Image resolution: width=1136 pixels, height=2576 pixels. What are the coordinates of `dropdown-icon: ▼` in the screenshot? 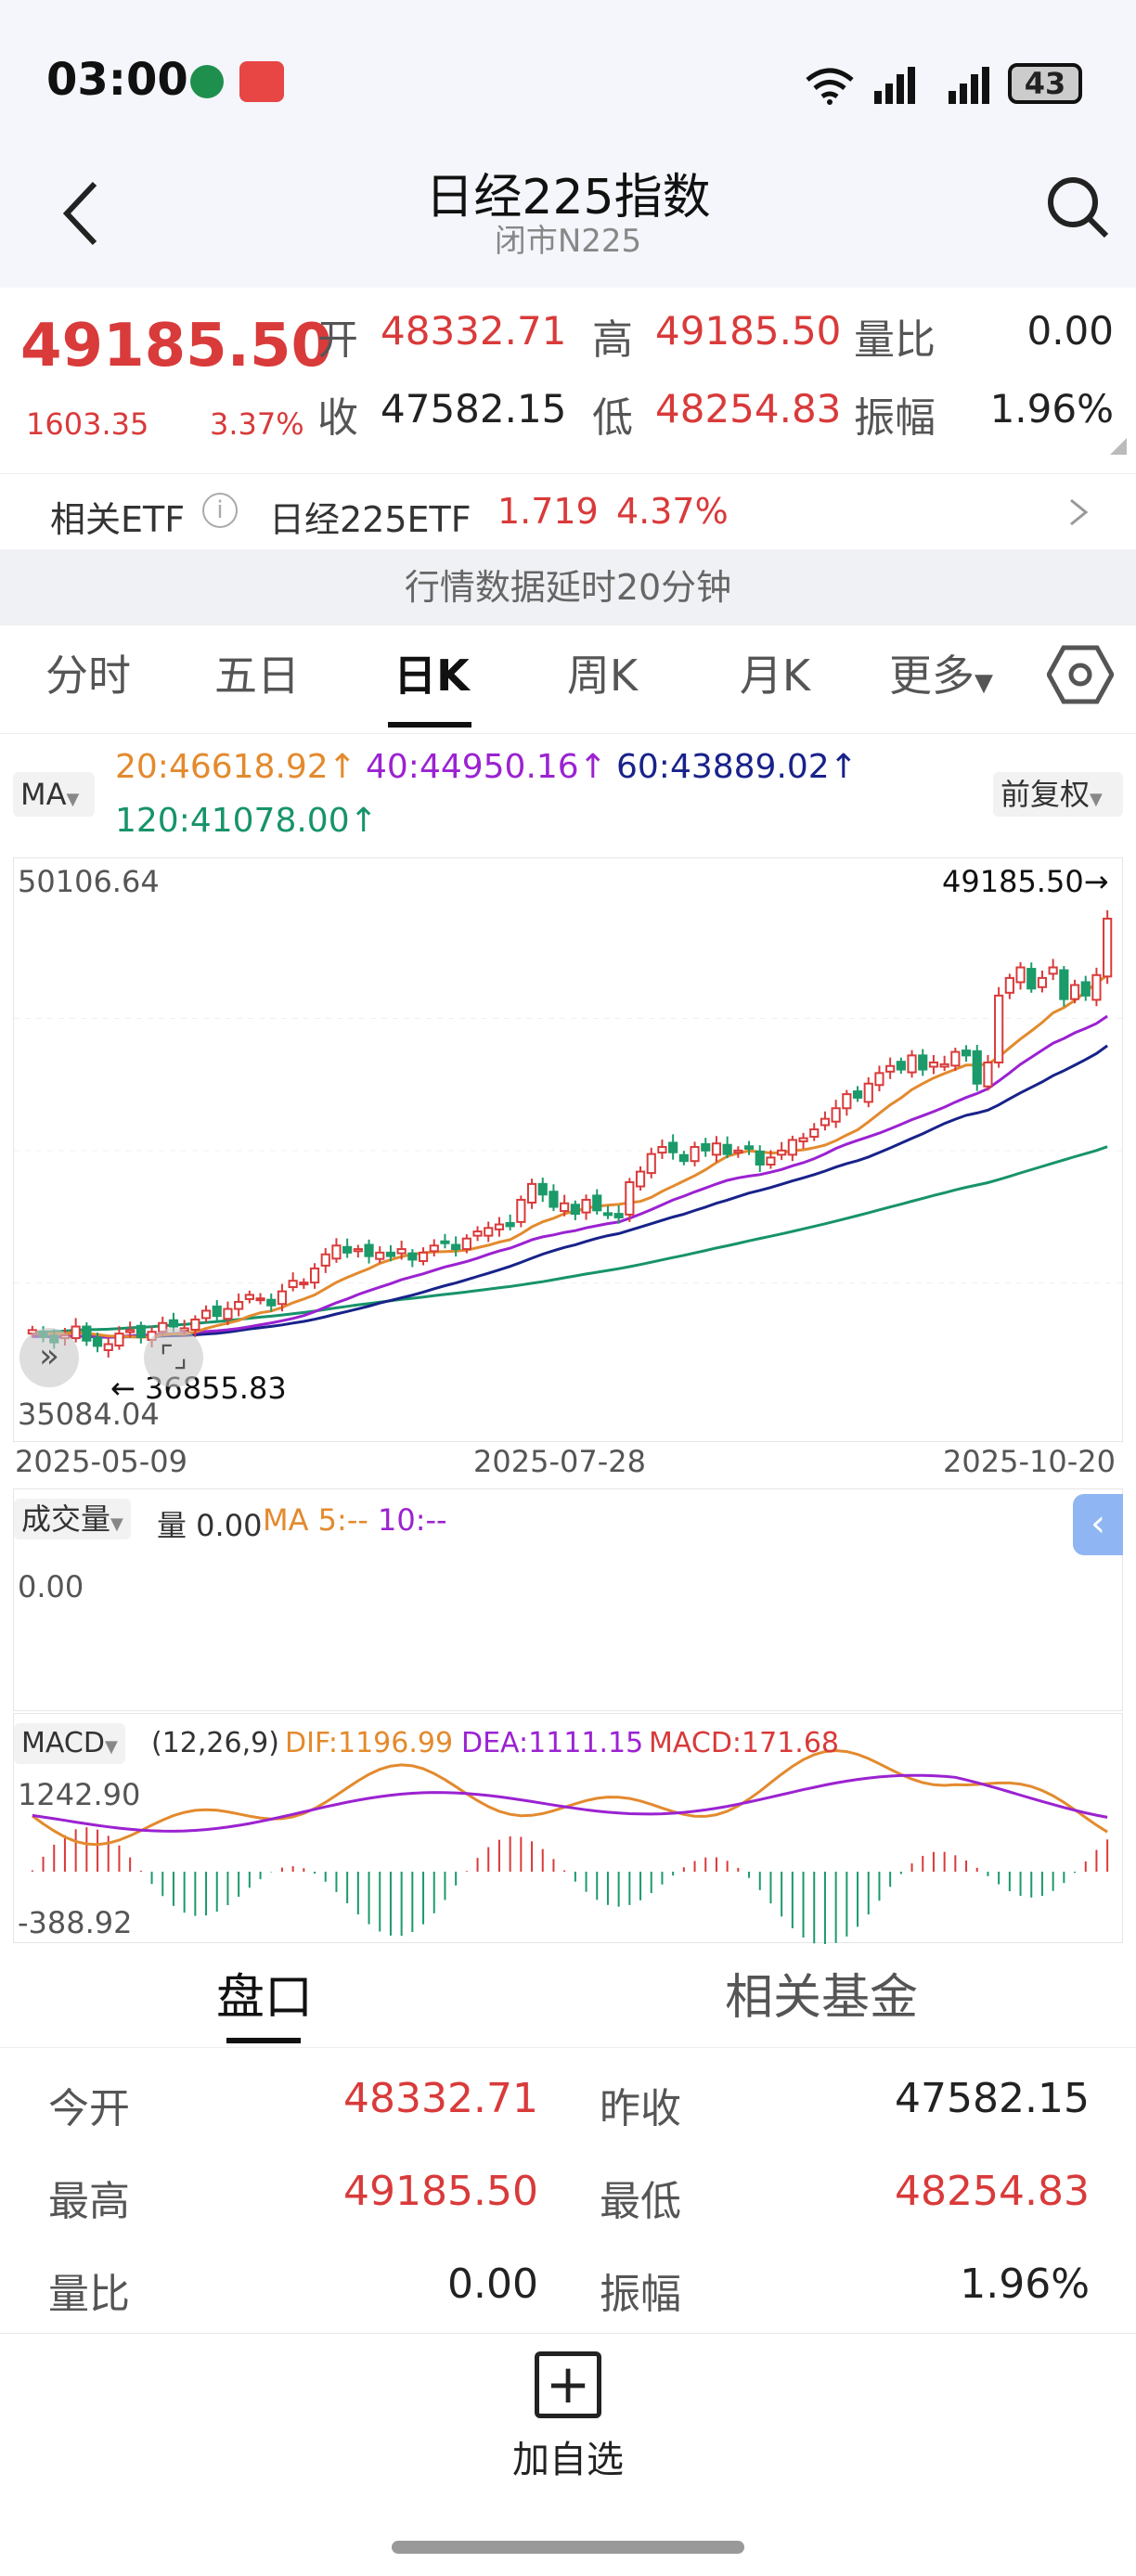 It's located at (73, 799).